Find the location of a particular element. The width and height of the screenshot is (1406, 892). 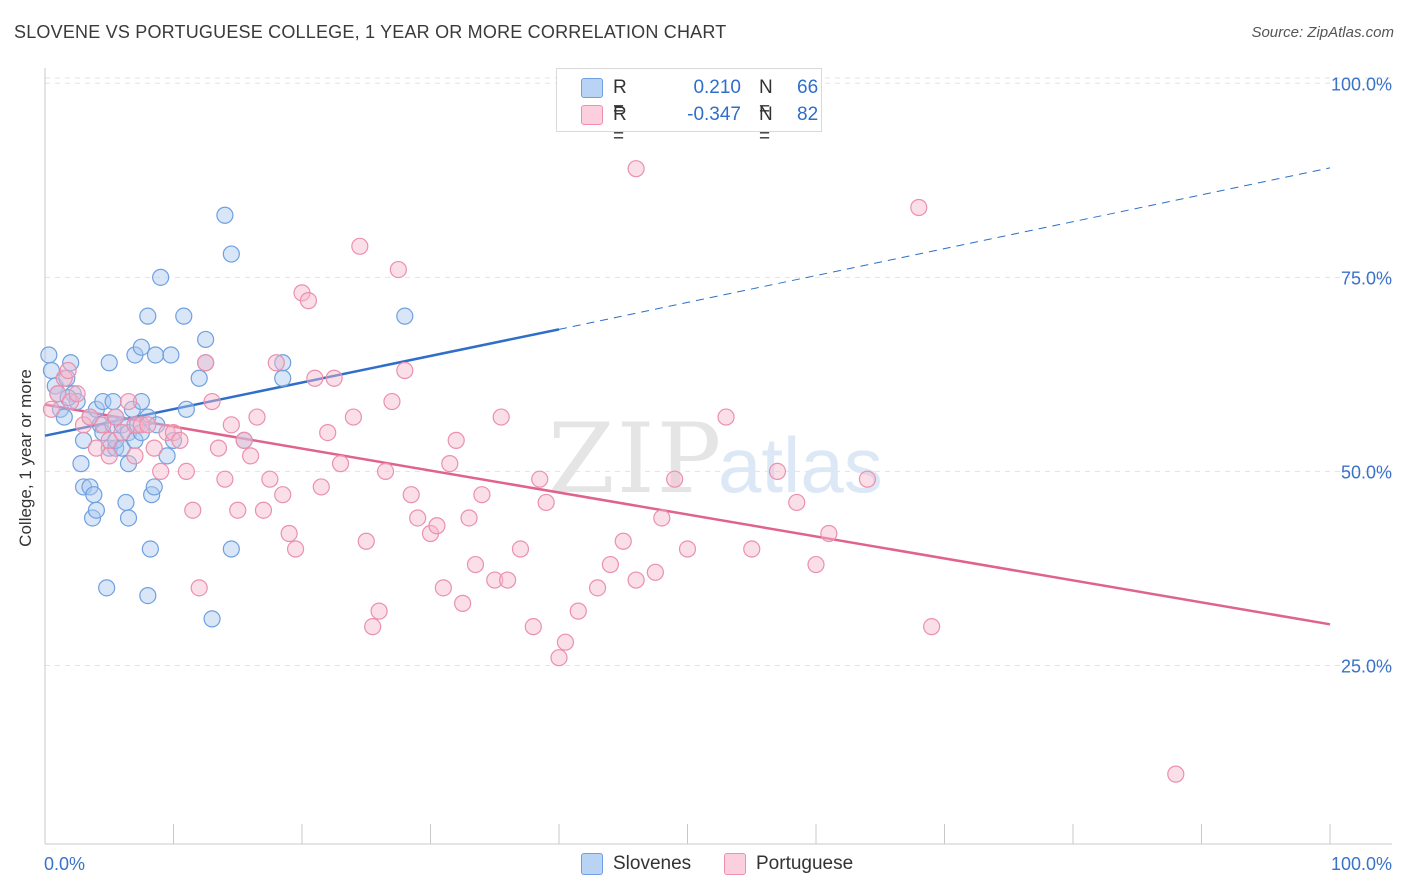

source-label: Source: ZipAtlas.com is located at coordinates (1322, 32).